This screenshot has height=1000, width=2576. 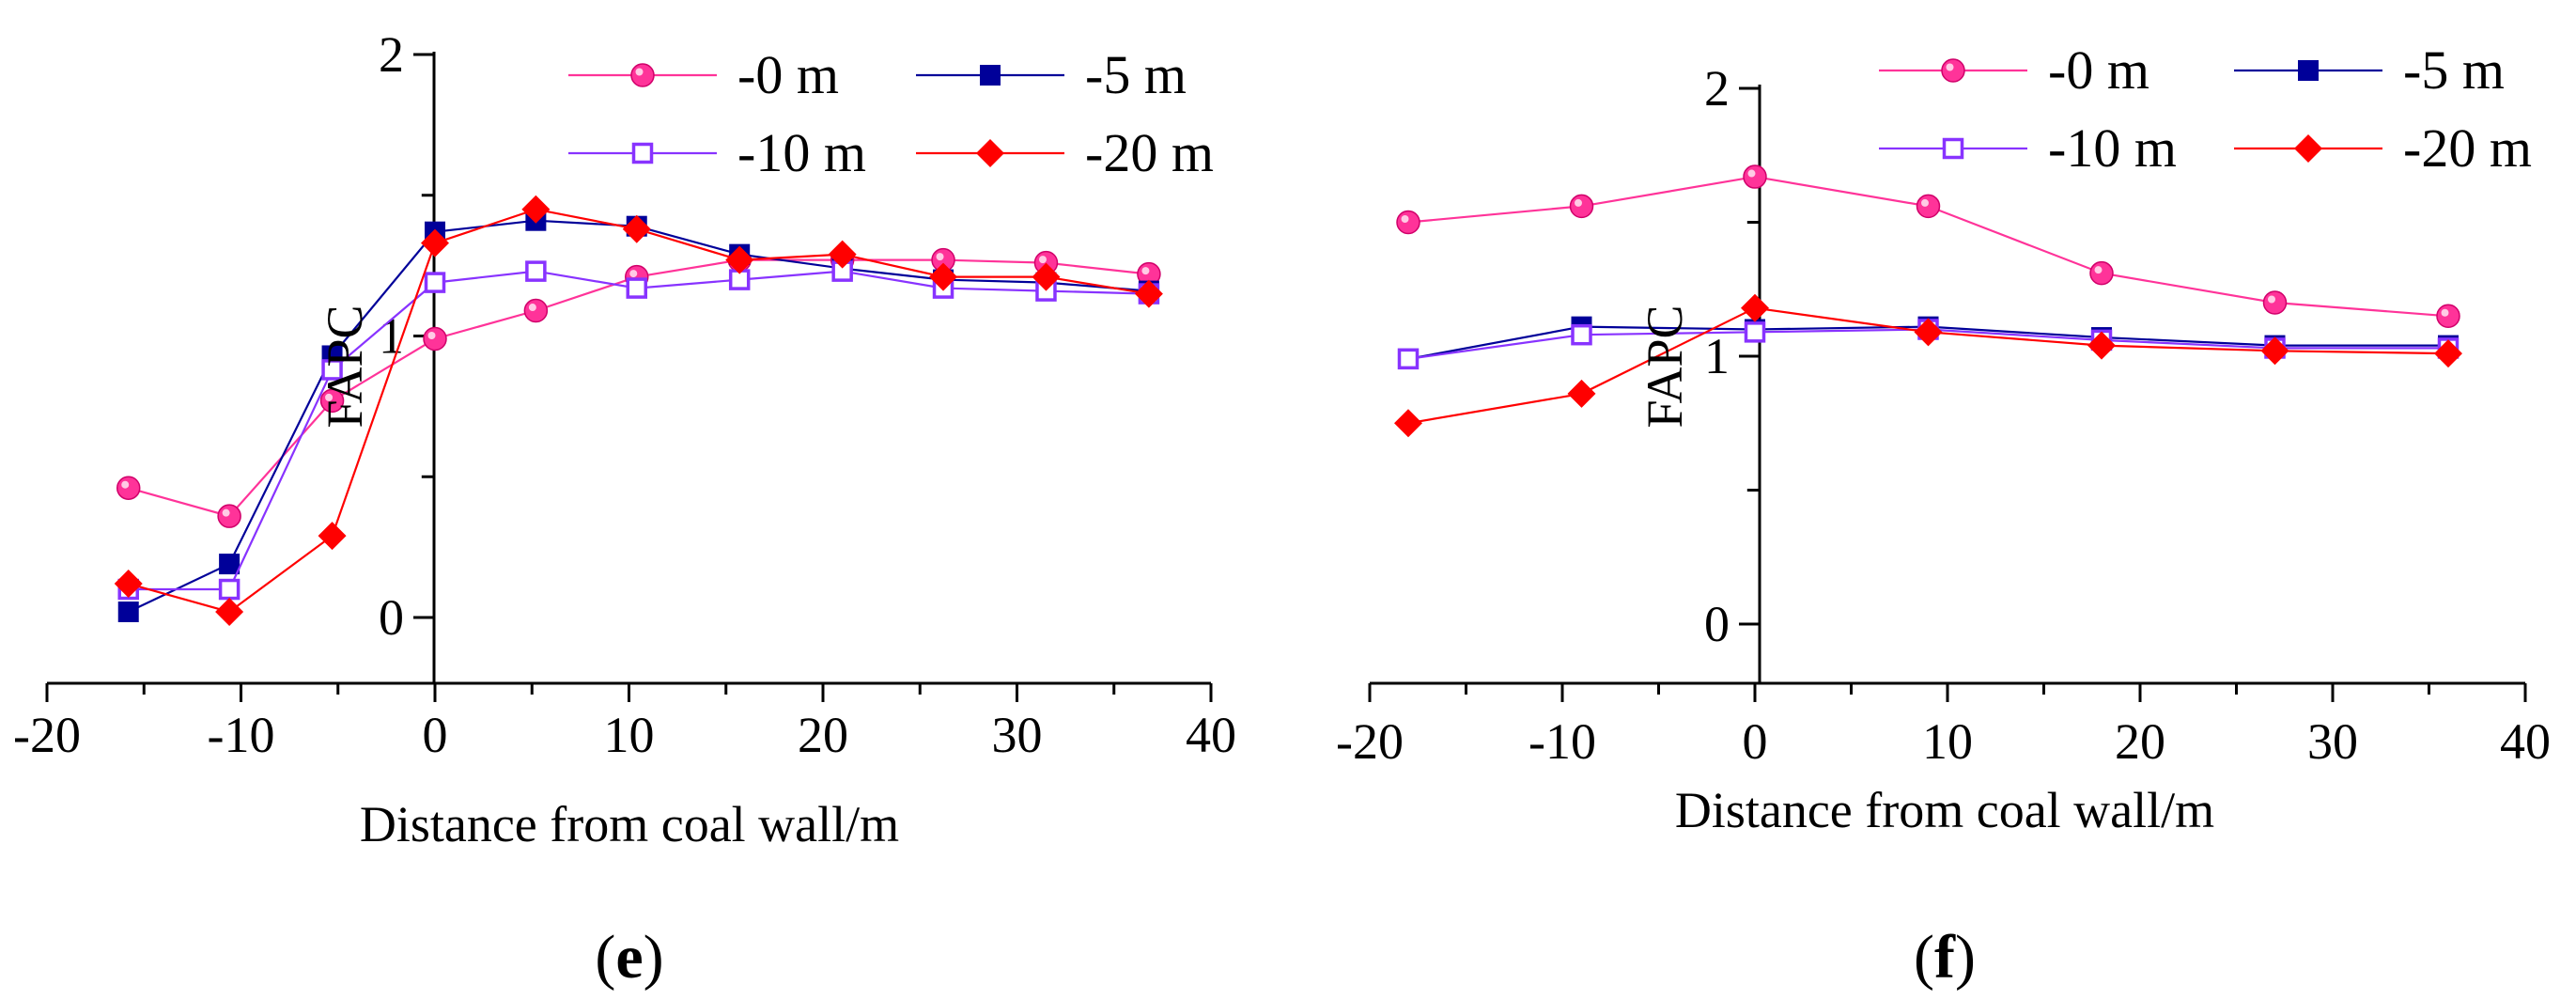 What do you see at coordinates (1928, 246) in the screenshot?
I see `series-0mm` at bounding box center [1928, 246].